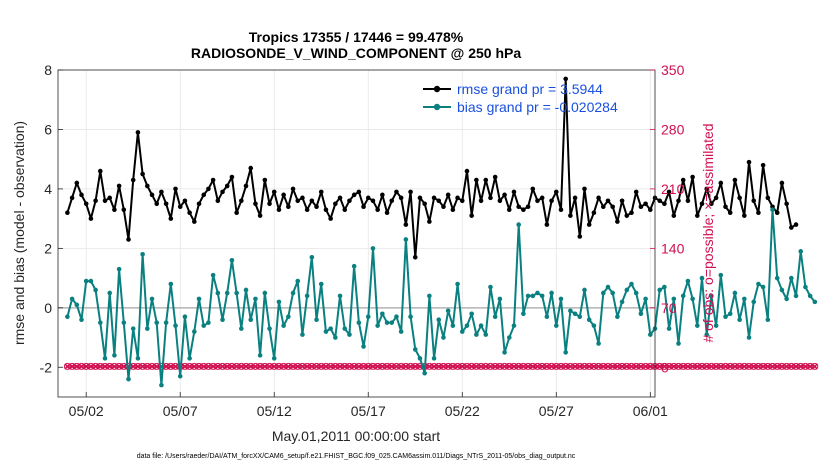 The height and width of the screenshot is (470, 830). Describe the element at coordinates (48, 248) in the screenshot. I see `y-left-tick-label: 2` at that location.